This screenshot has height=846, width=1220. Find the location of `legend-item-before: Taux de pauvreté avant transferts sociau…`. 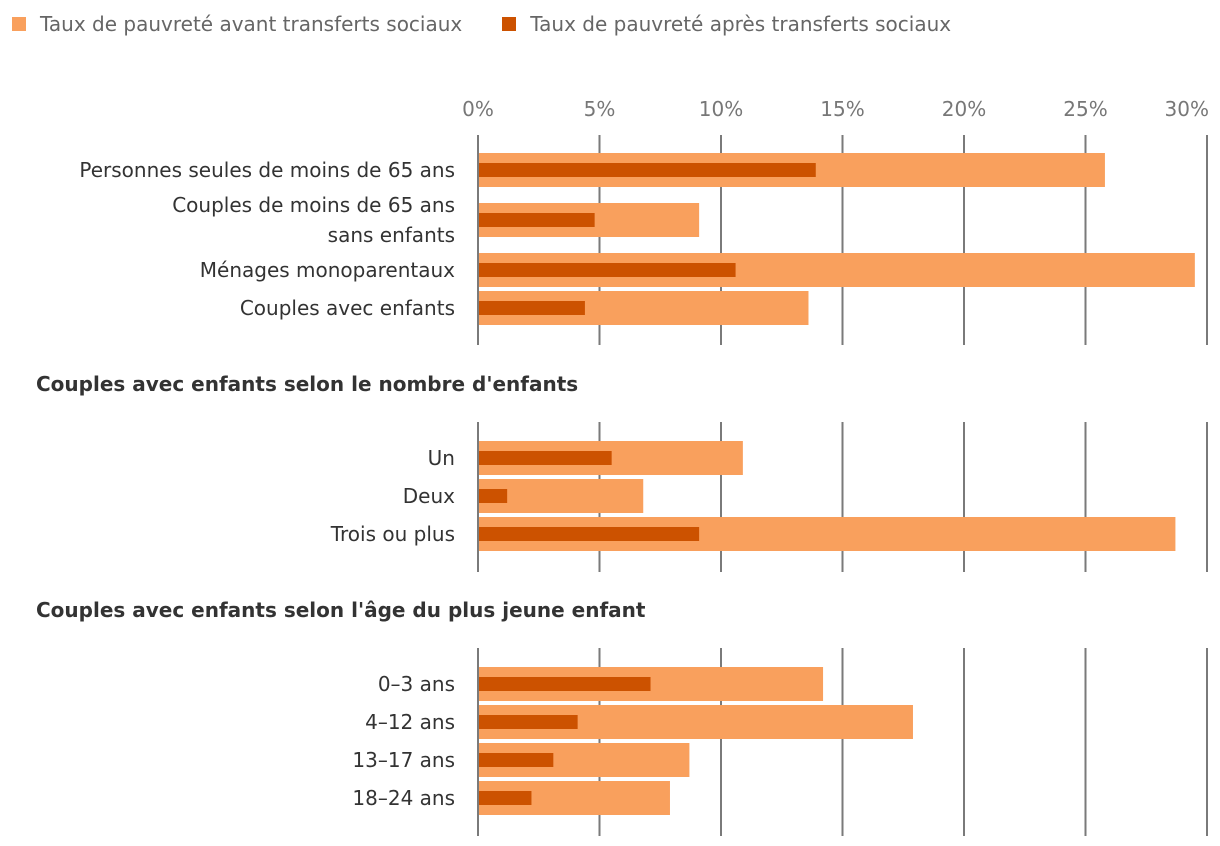

legend-item-before: Taux de pauvreté avant transferts sociau… is located at coordinates (237, 24).